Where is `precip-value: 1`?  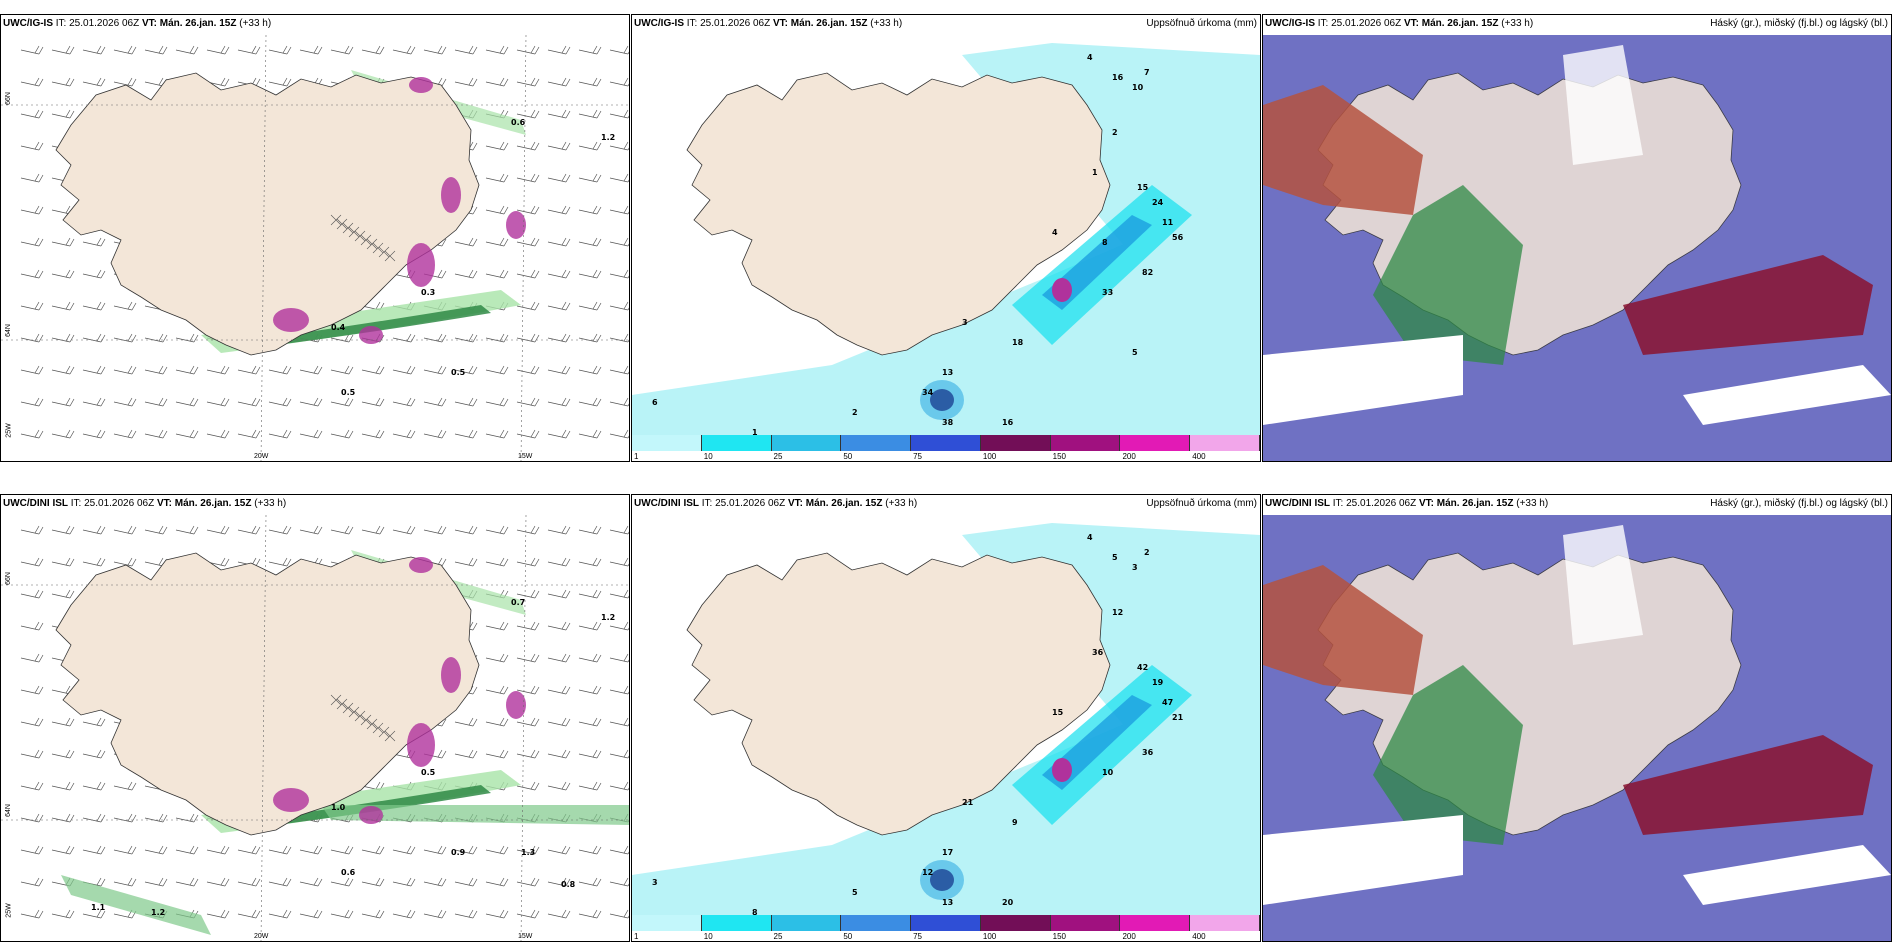
precip-value: 1 is located at coordinates (755, 432).